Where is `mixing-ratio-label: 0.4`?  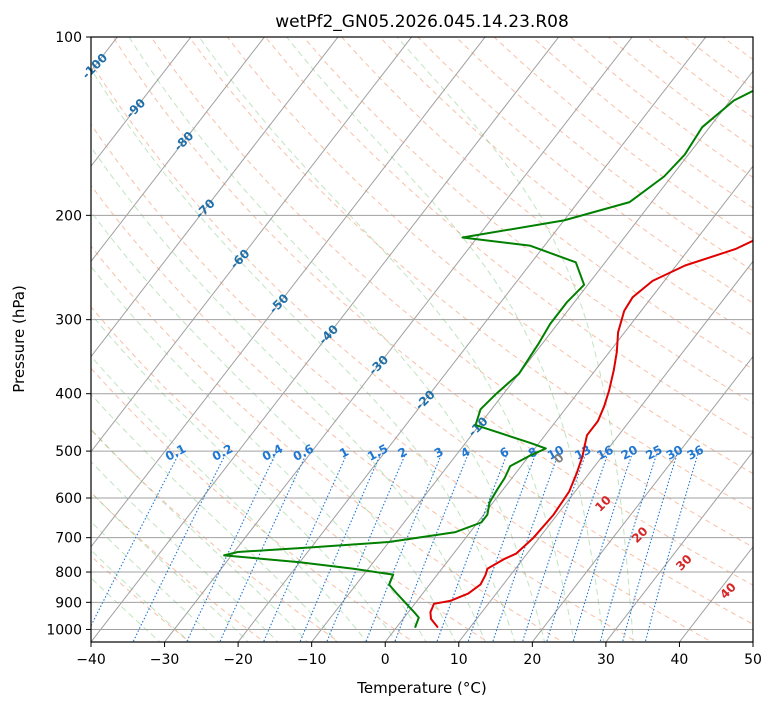
mixing-ratio-label: 0.4 is located at coordinates (272, 452).